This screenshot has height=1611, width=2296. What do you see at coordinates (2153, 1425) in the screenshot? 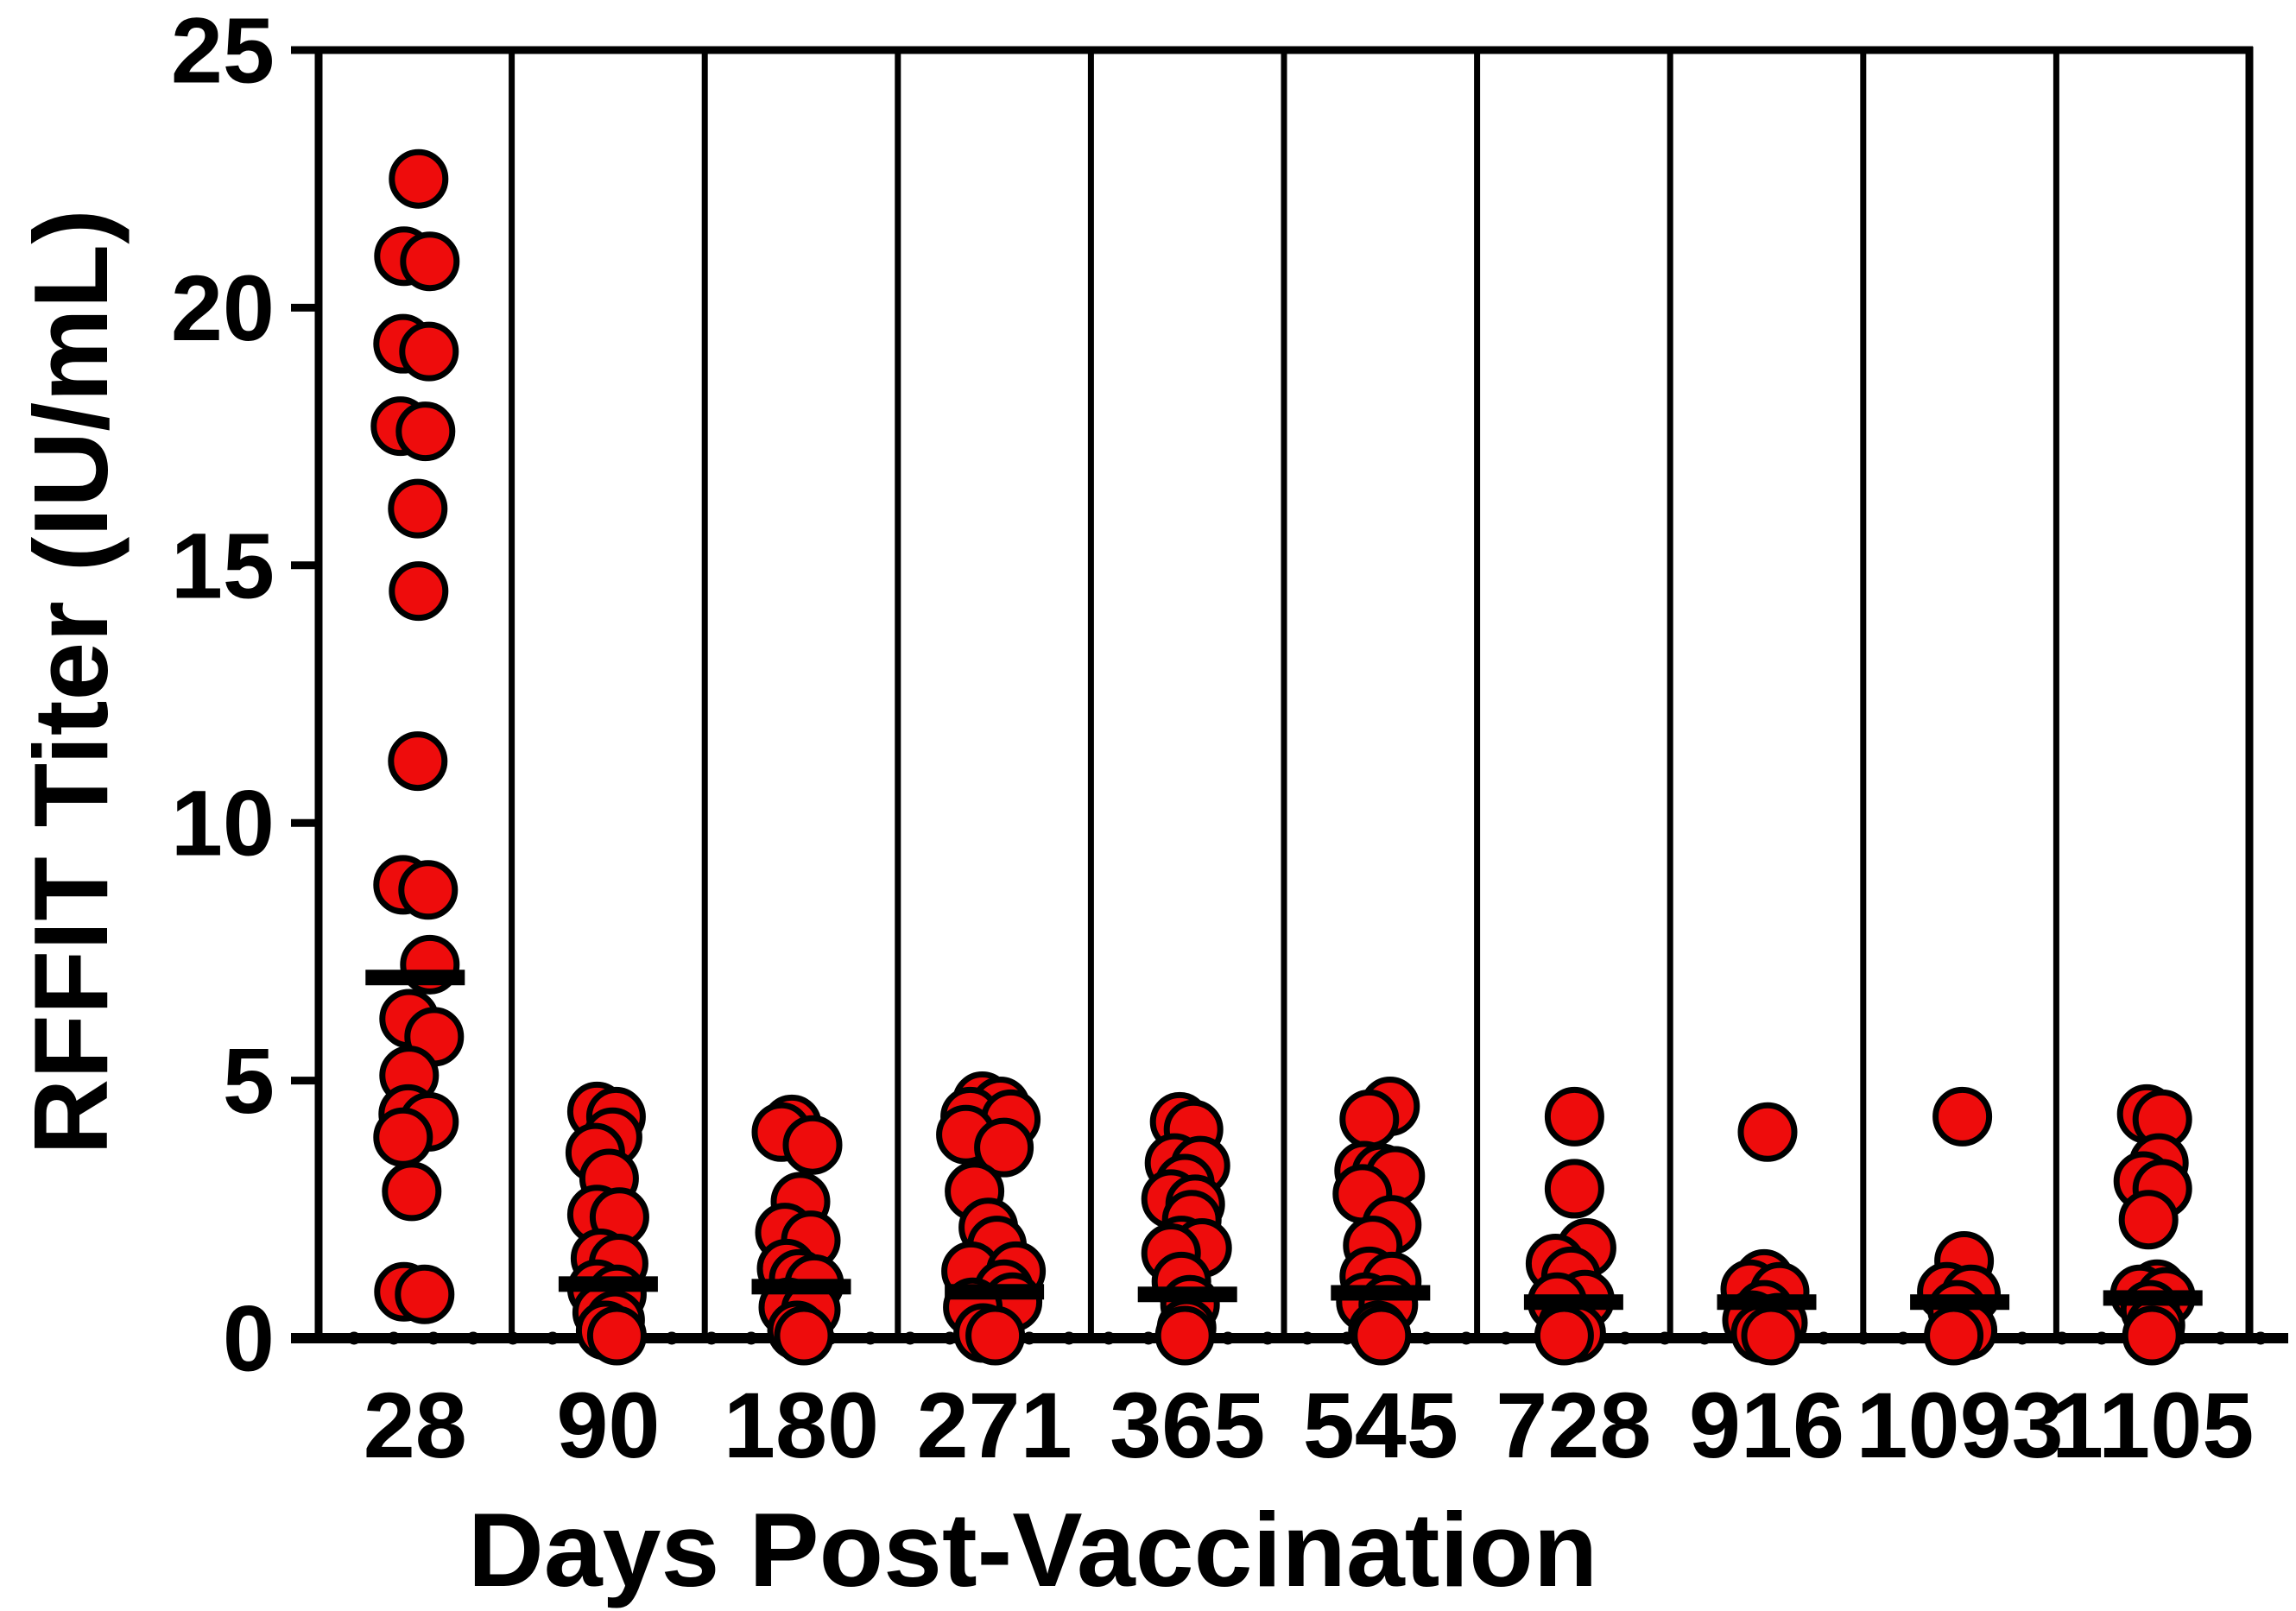
I see `x-tick-label: 1105` at bounding box center [2153, 1425].